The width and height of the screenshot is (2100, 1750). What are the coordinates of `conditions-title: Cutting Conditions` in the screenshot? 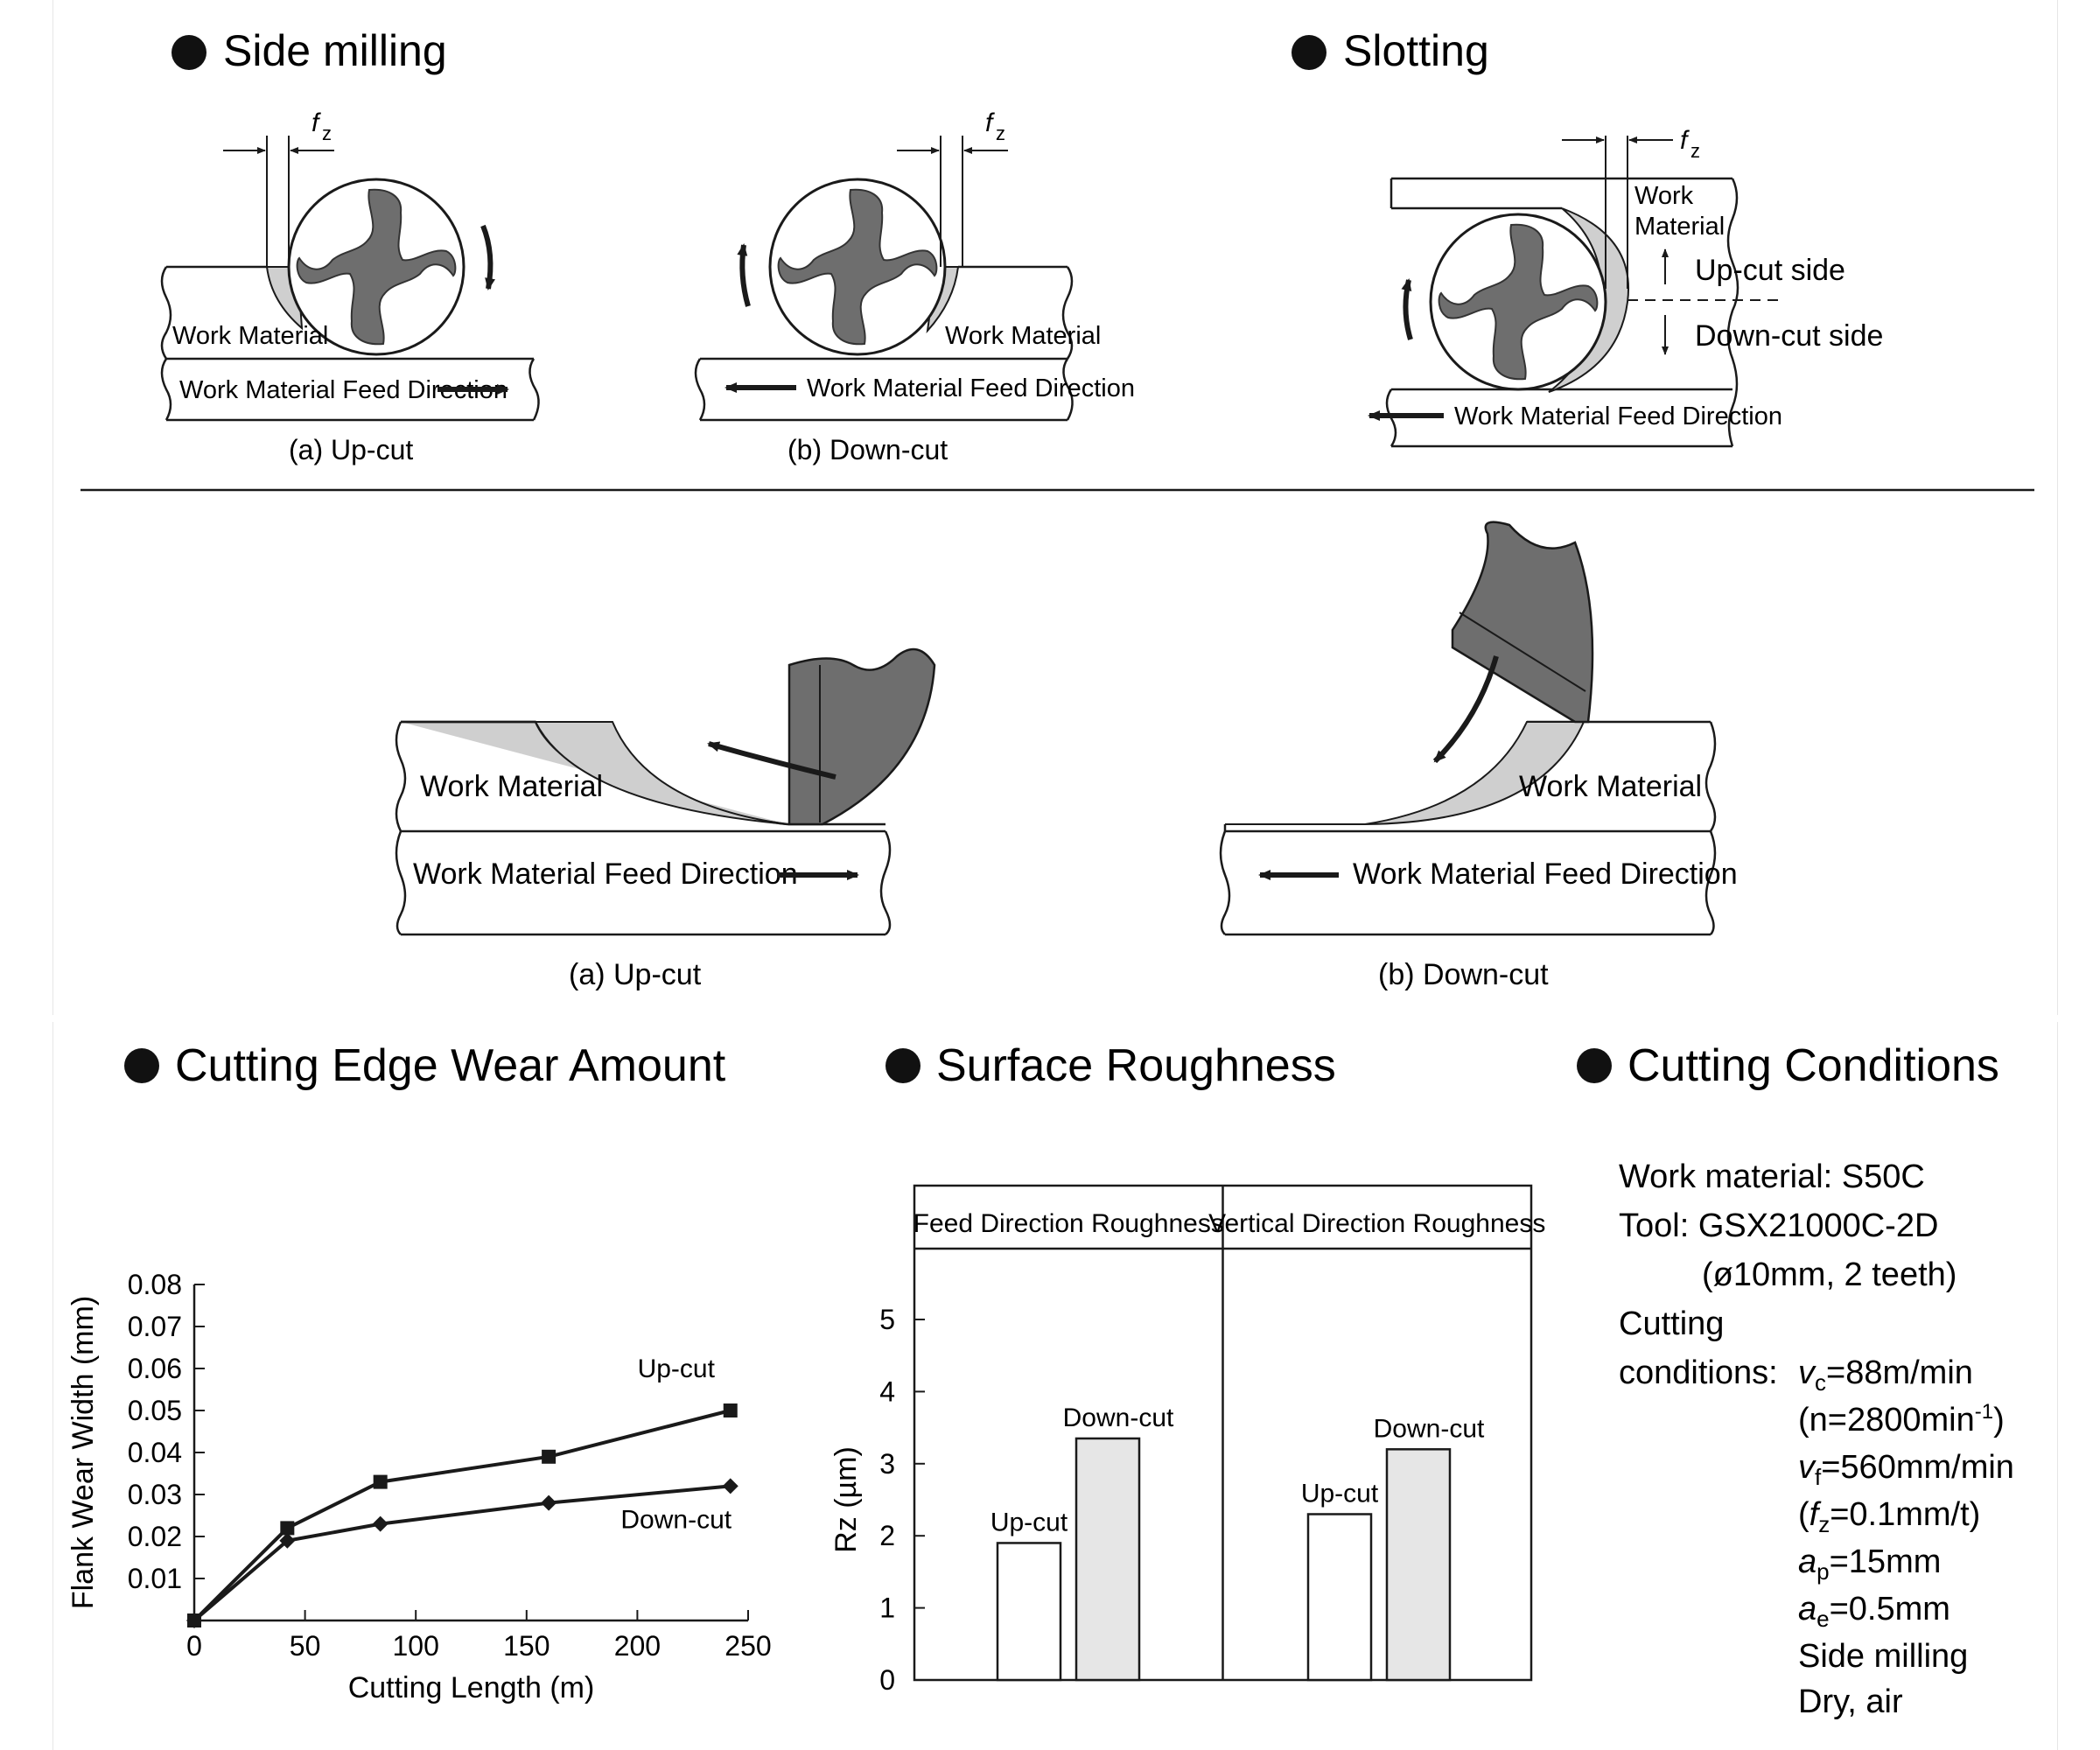 It's located at (1813, 1065).